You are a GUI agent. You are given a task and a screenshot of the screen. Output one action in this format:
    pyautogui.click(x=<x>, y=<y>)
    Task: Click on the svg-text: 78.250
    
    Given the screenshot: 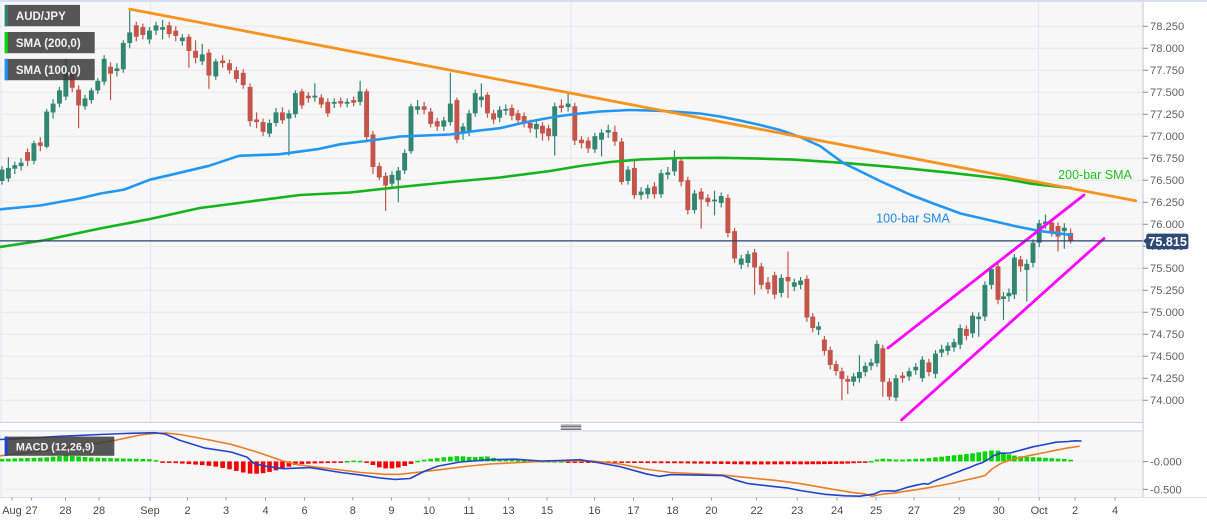 What is the action you would take?
    pyautogui.click(x=1167, y=27)
    